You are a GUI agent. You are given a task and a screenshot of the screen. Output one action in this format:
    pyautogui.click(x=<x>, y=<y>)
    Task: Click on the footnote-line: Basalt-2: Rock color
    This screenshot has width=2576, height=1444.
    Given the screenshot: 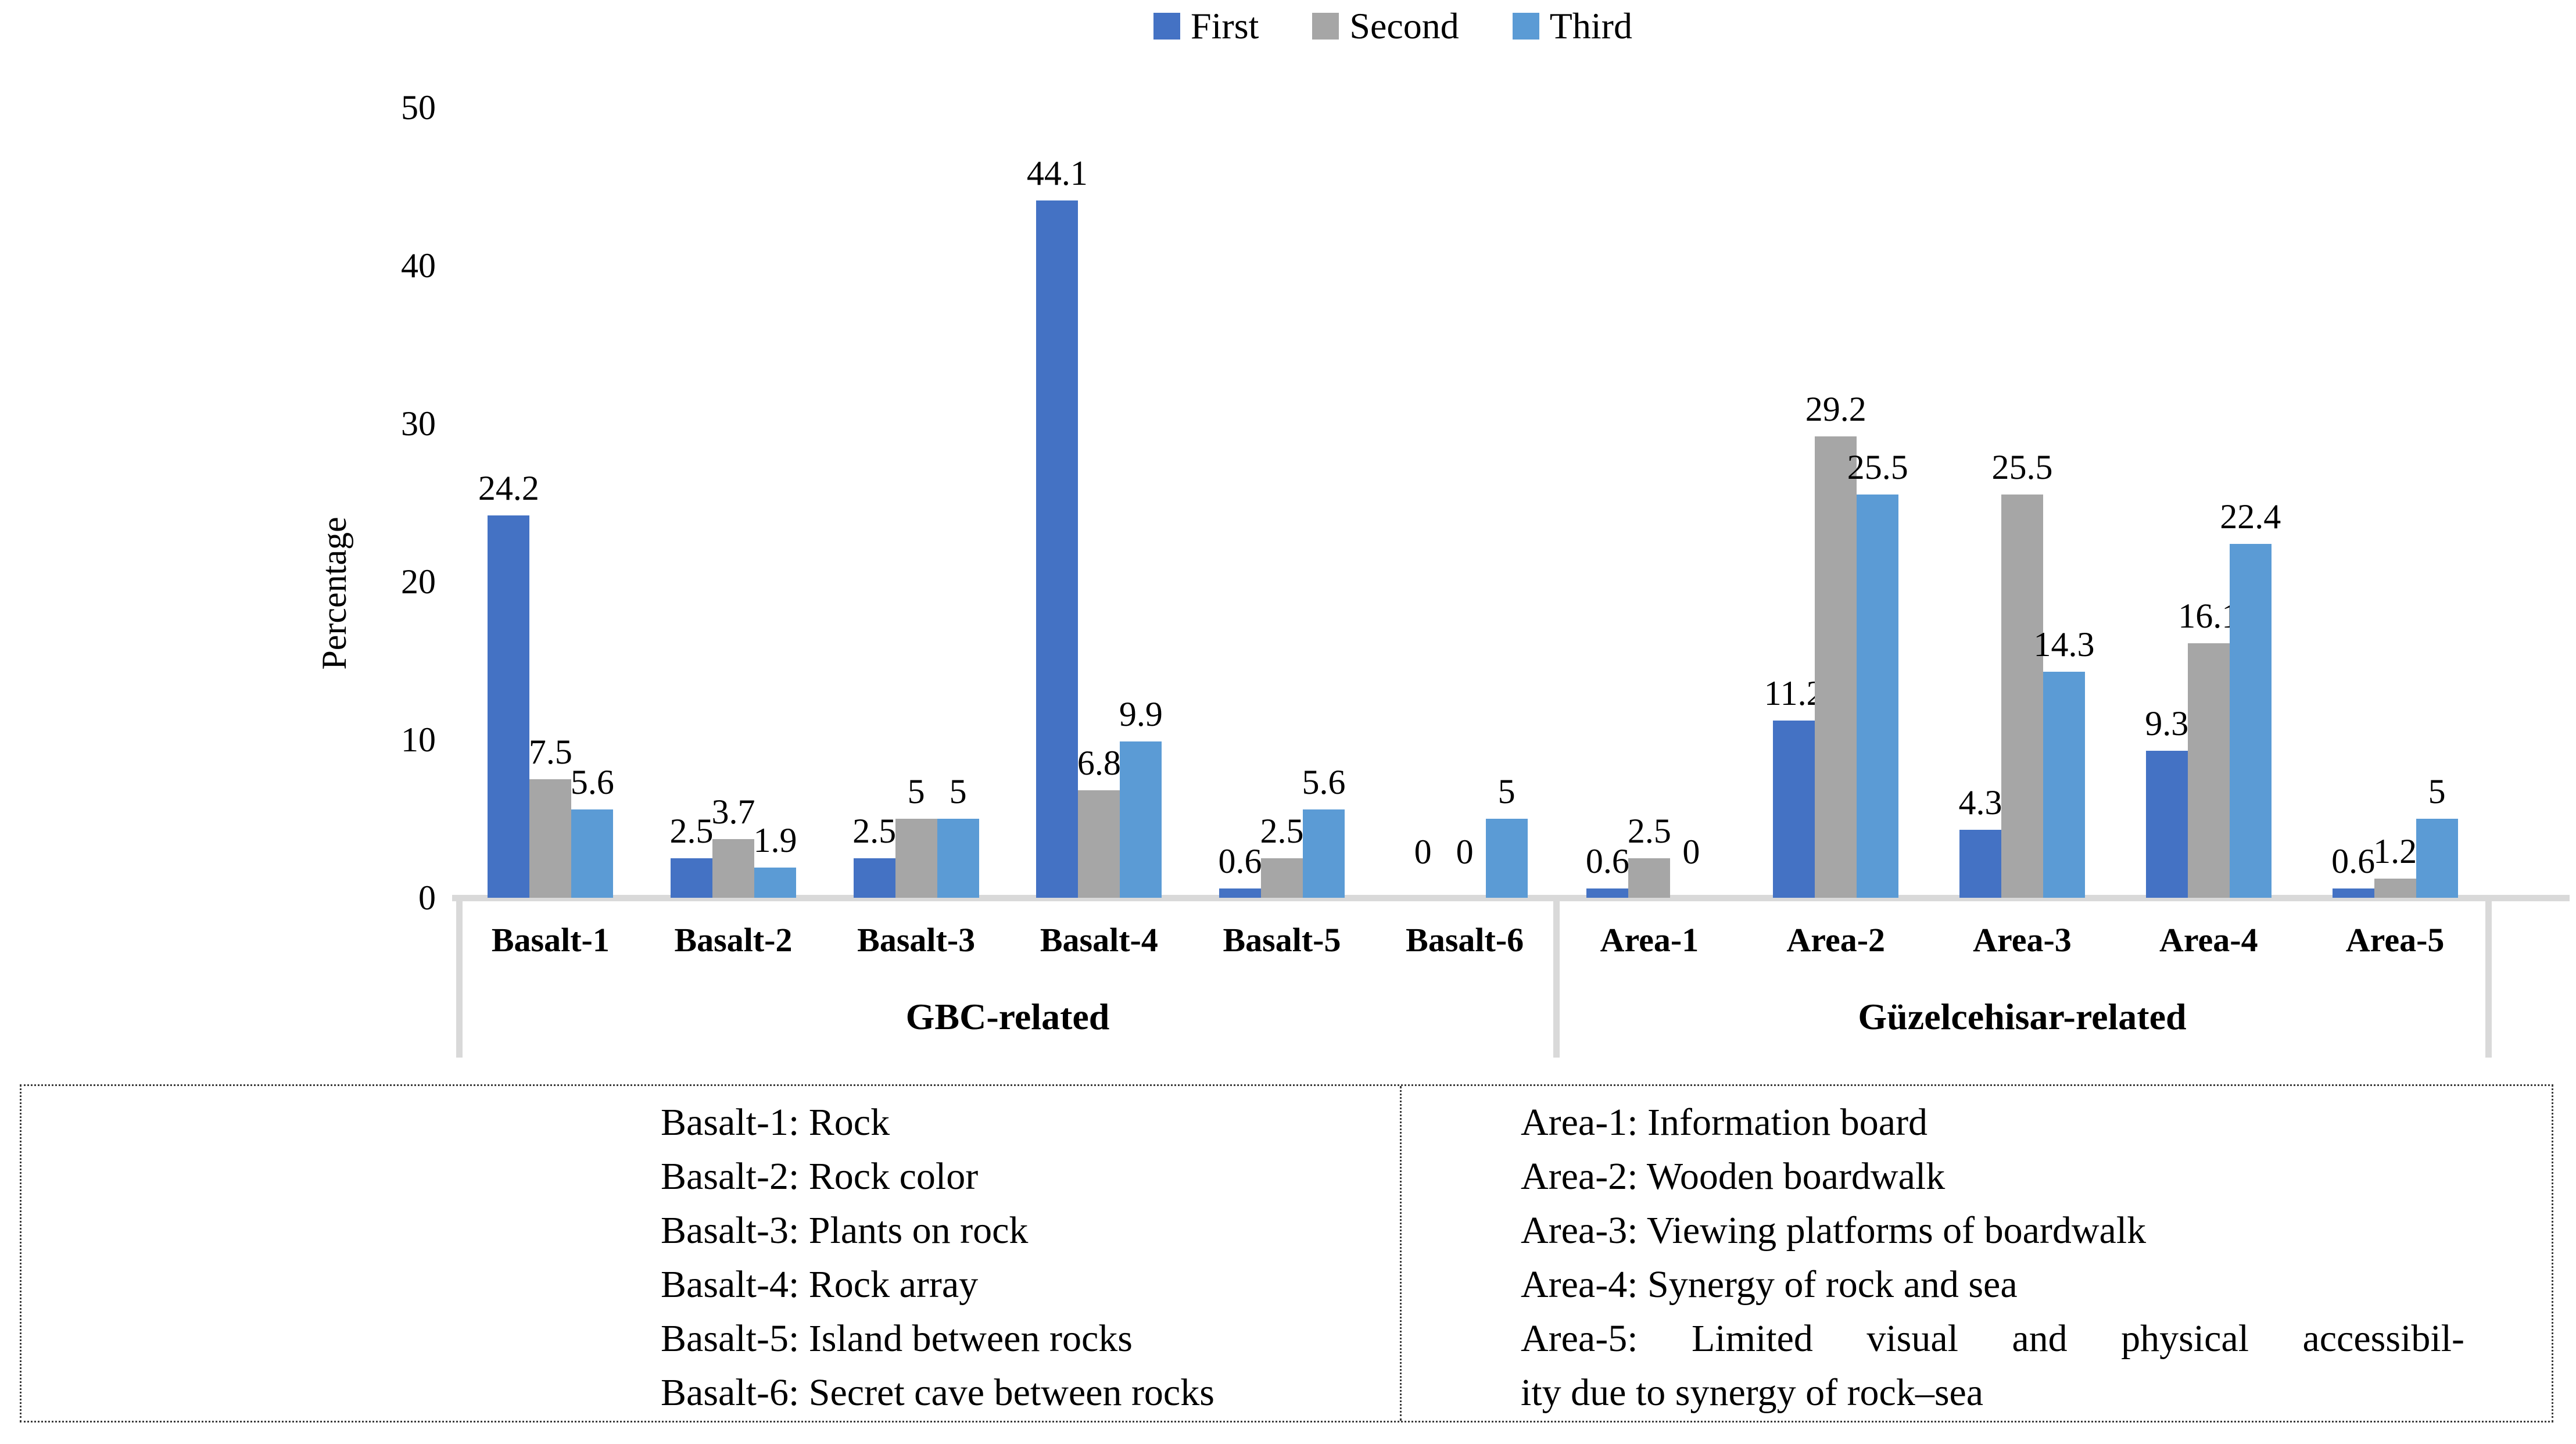 What is the action you would take?
    pyautogui.click(x=820, y=1176)
    